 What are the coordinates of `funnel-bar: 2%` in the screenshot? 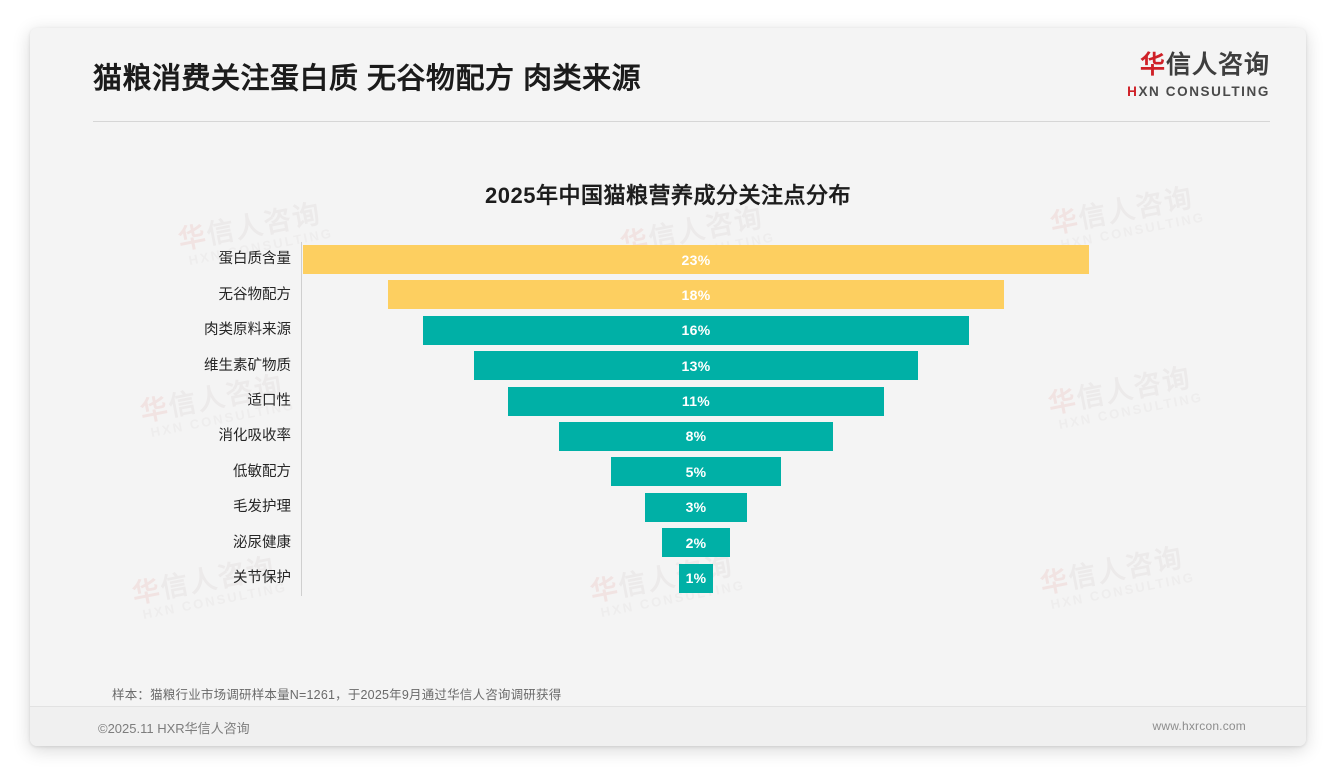 It's located at (696, 543).